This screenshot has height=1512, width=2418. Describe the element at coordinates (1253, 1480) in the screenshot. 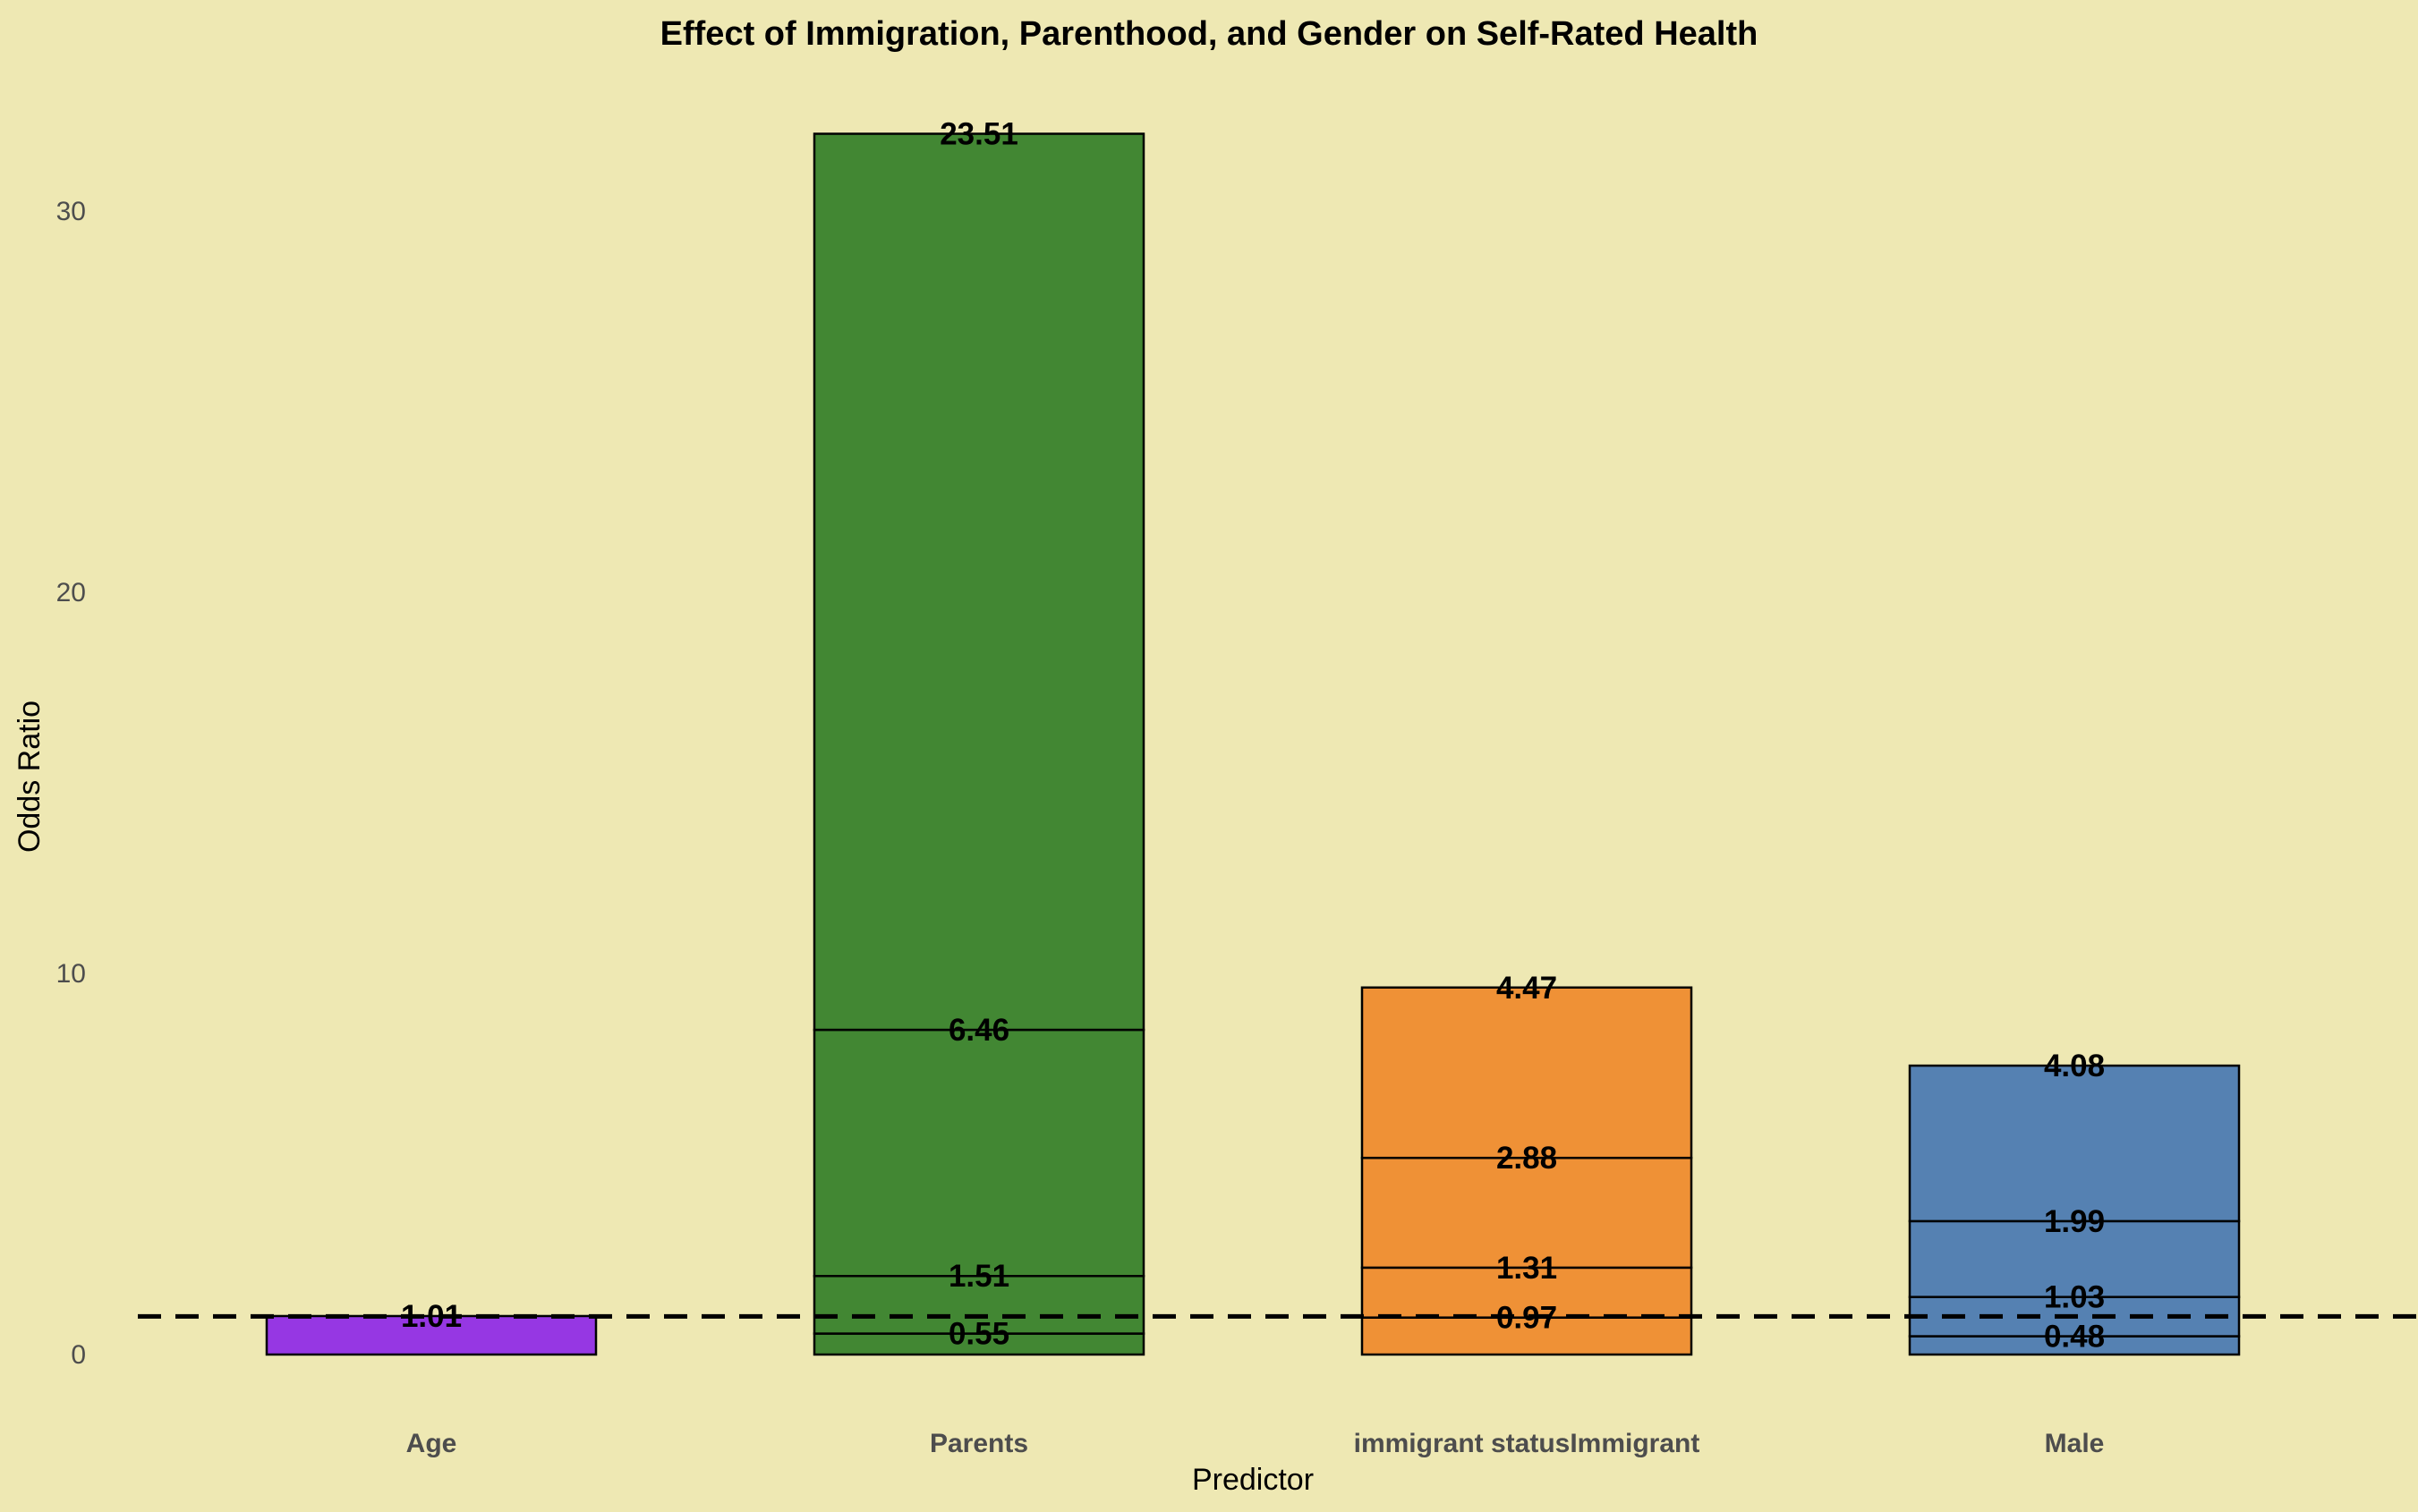

I see `x-axis-title: Predictor` at that location.